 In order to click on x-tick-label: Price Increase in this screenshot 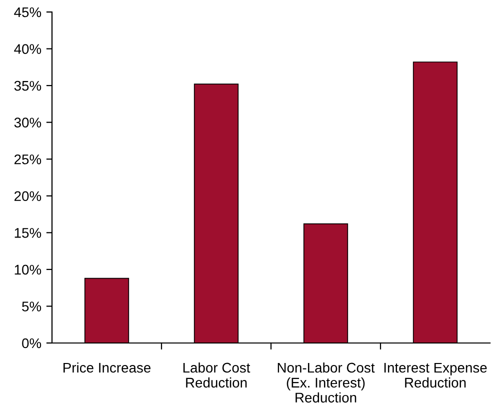, I will do `click(107, 367)`.